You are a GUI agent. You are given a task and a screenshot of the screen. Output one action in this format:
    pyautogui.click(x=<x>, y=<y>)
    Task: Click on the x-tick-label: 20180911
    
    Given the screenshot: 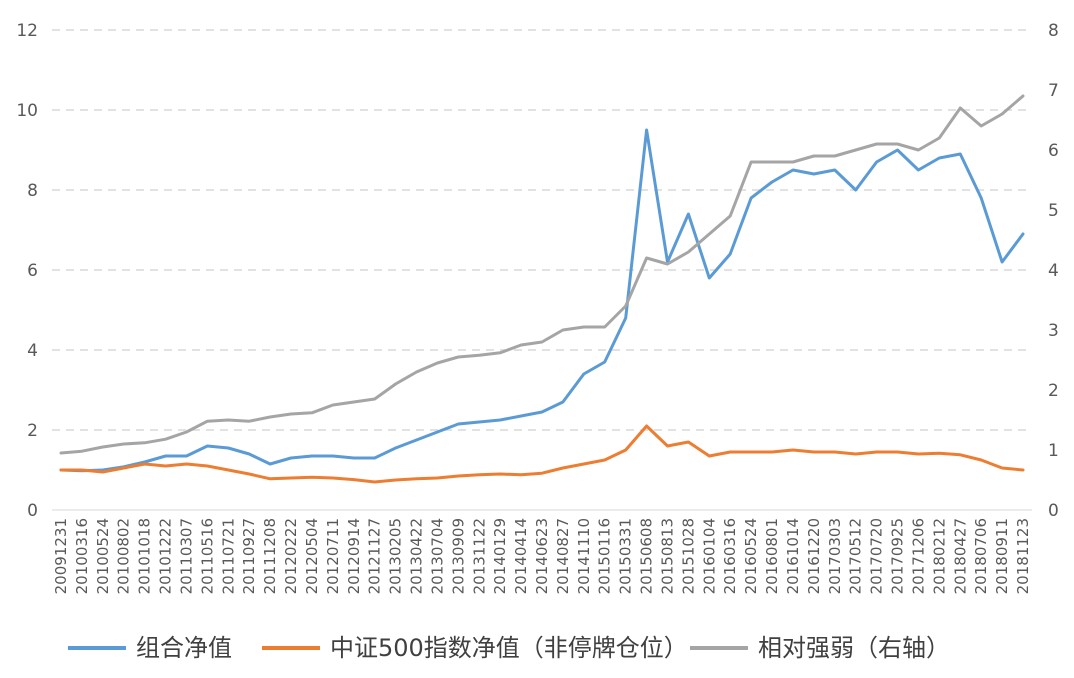 What is the action you would take?
    pyautogui.click(x=1002, y=556)
    